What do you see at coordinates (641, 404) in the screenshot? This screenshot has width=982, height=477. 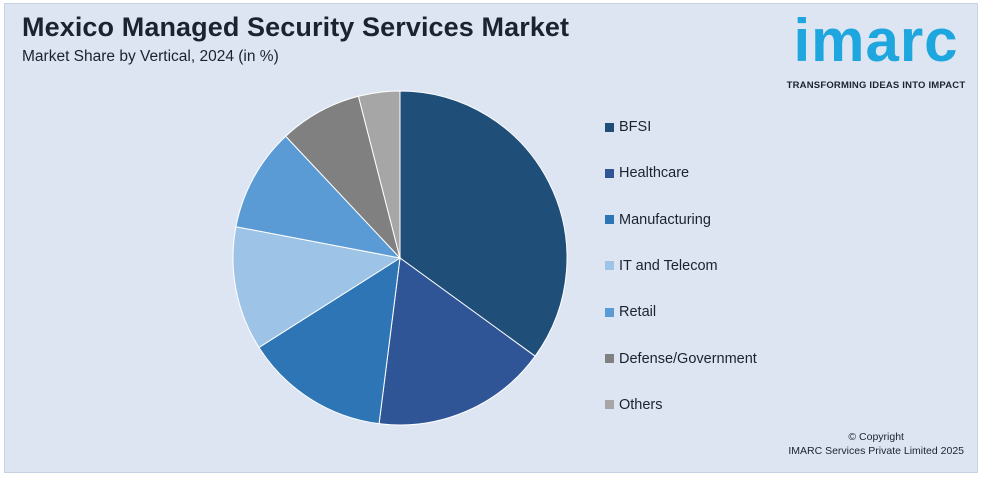 I see `legend-label: Others` at bounding box center [641, 404].